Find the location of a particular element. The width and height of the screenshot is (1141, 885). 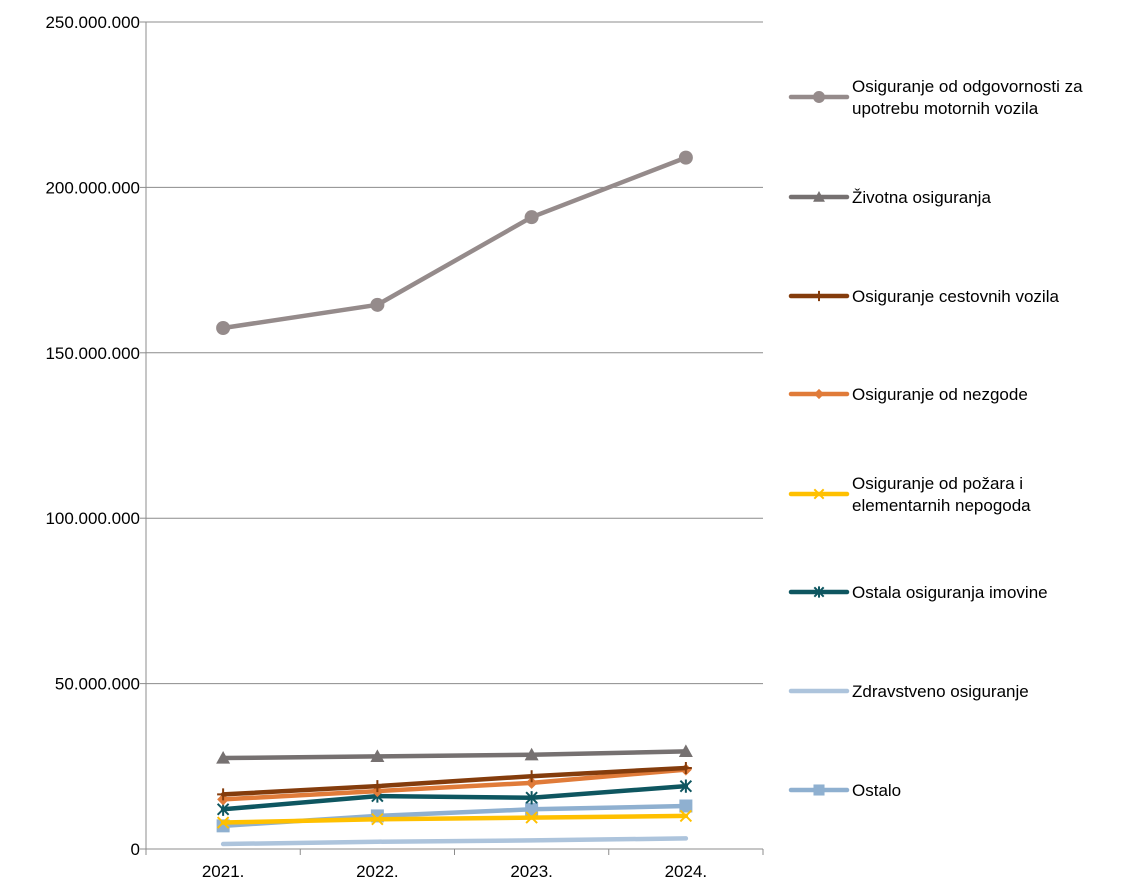

legend-item-1: Životna osiguranja is located at coordinates (889, 197).